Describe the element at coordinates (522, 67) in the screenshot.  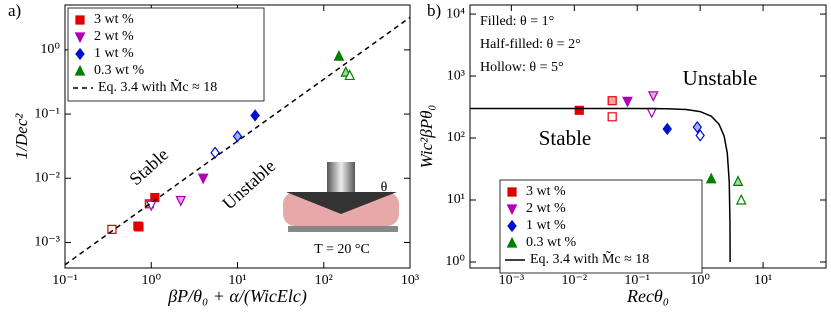
I see `annotation: Hollow: θ = 5°` at that location.